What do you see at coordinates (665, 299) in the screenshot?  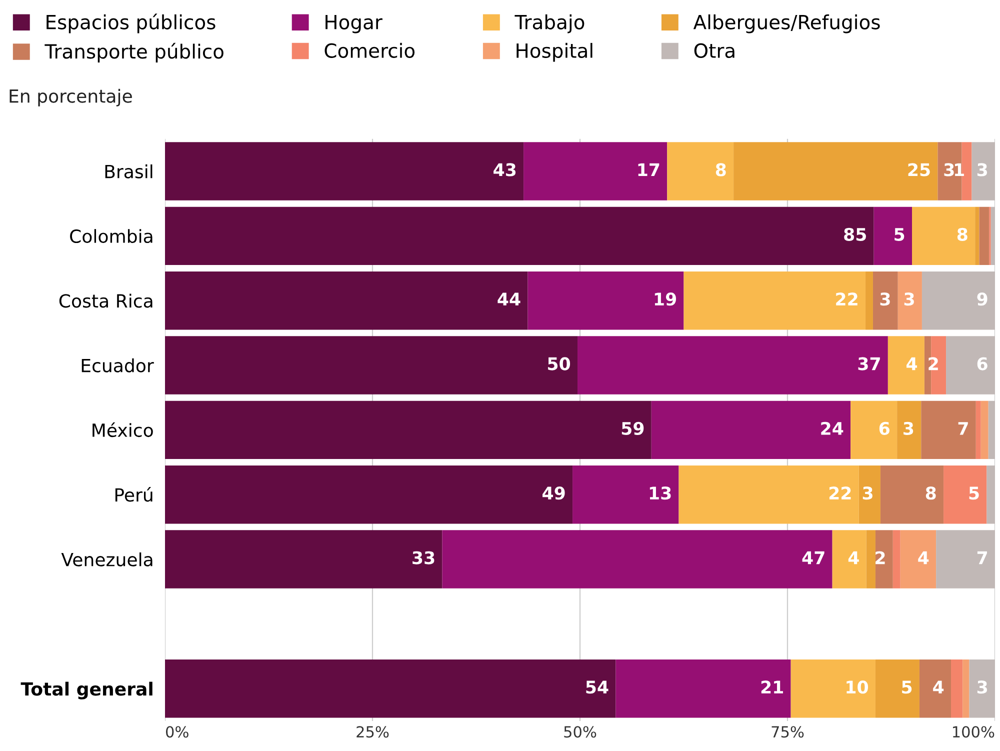 I see `data-label: 19` at bounding box center [665, 299].